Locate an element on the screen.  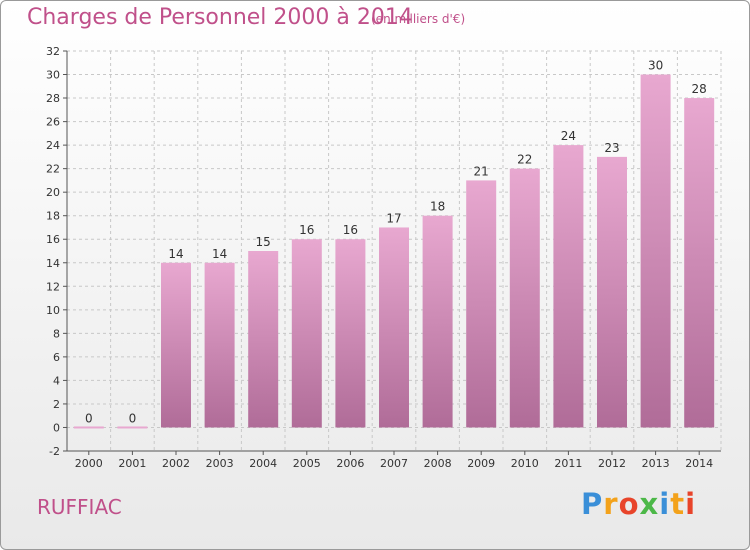
y-tick-label: 6 is located at coordinates (56, 357).